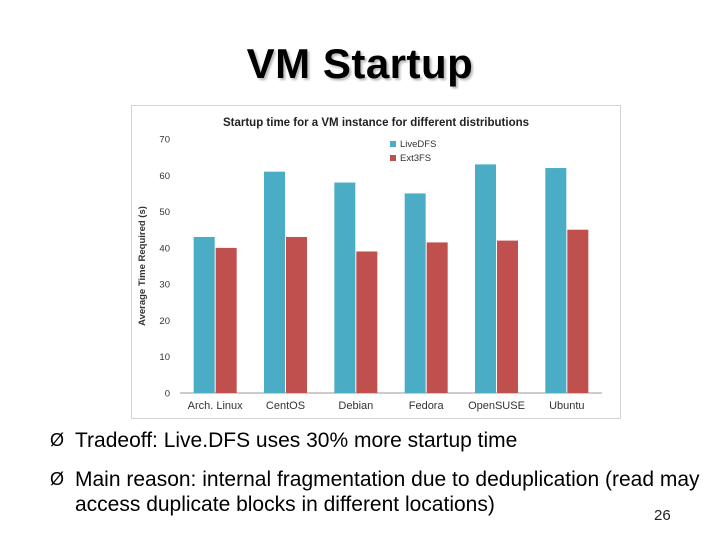  Describe the element at coordinates (566, 406) in the screenshot. I see `x-tick-label: Ubuntu` at that location.